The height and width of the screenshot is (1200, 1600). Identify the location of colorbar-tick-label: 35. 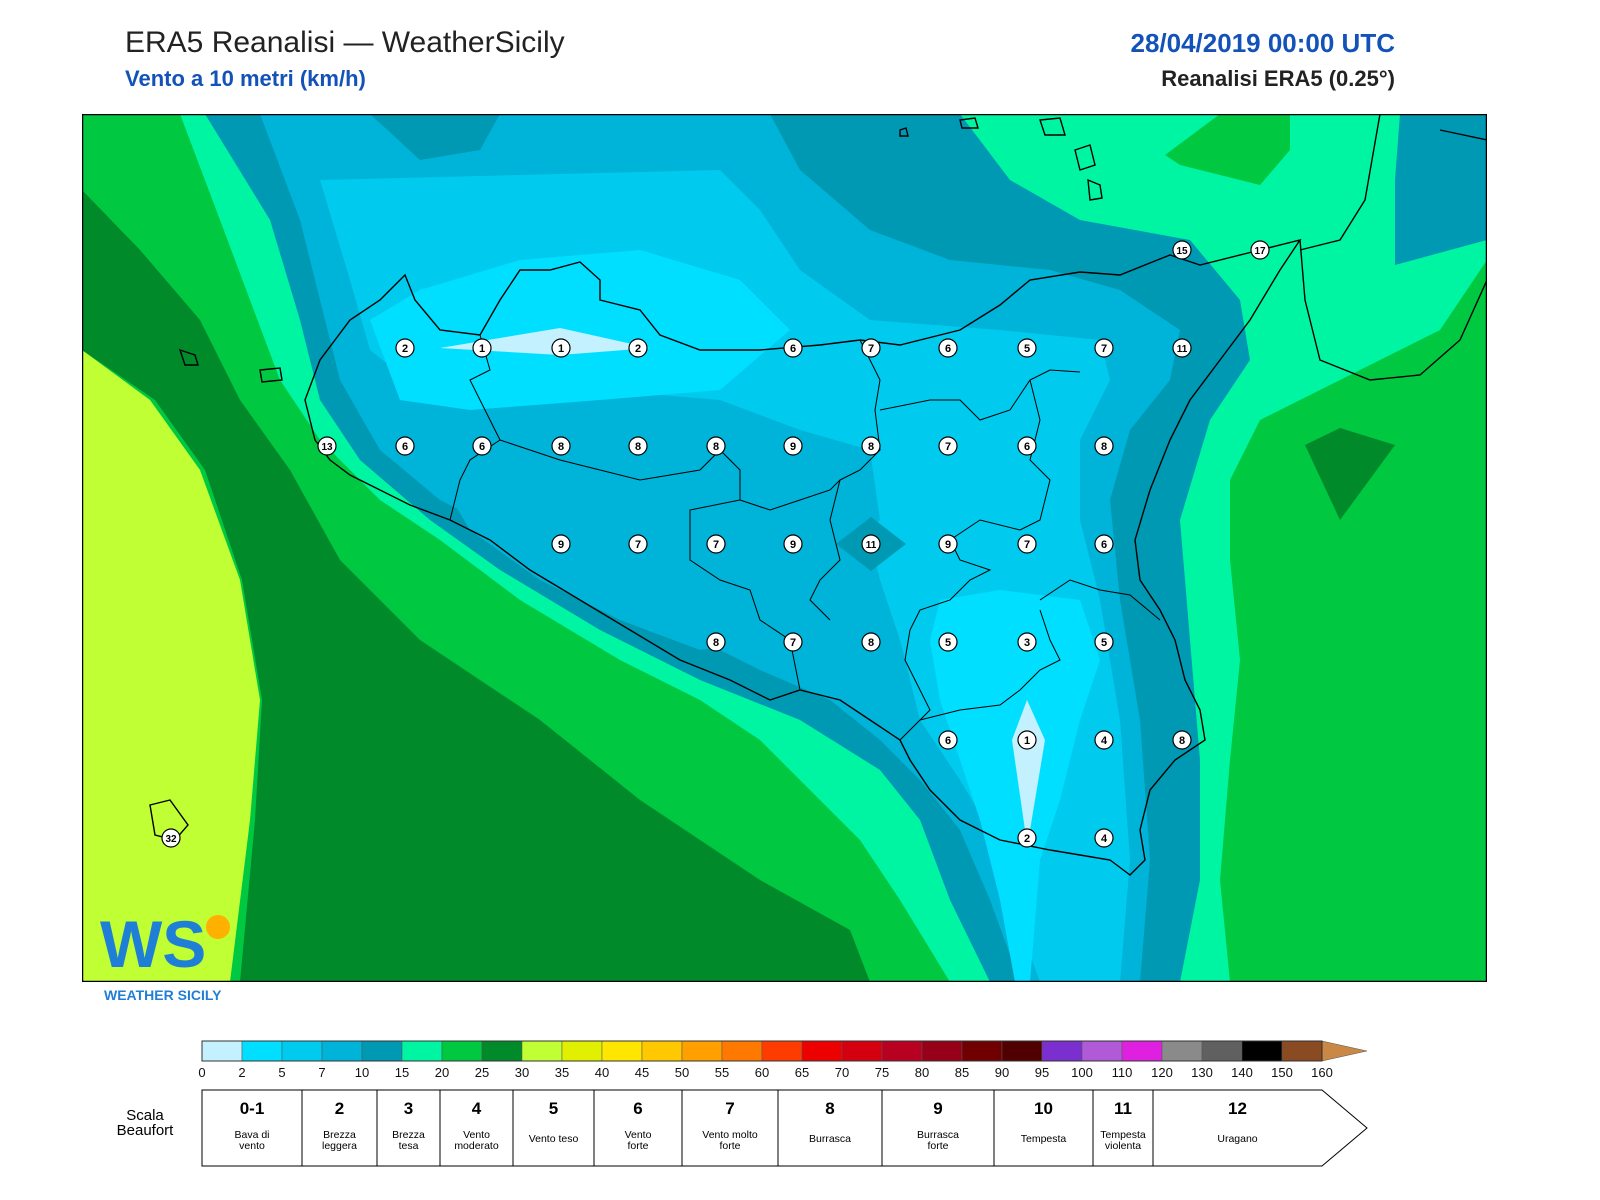
(562, 1072).